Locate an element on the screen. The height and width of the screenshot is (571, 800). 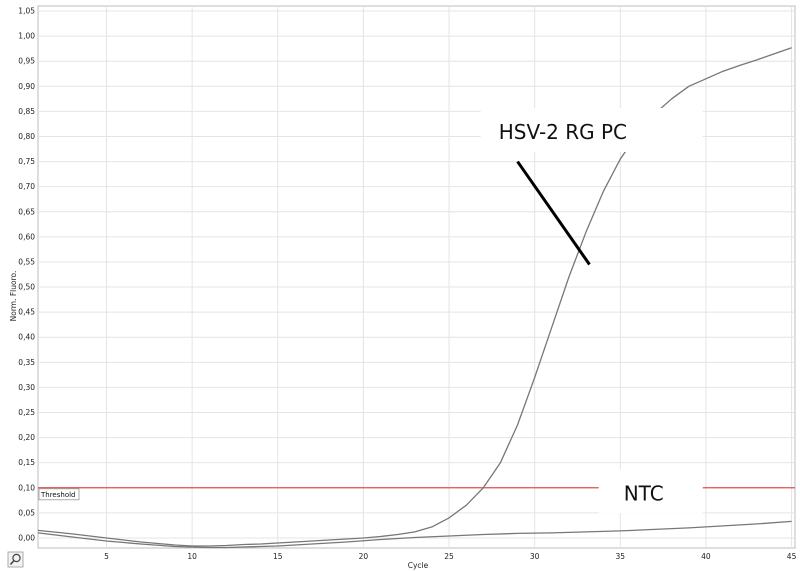
annotation-hsv-background is located at coordinates (591, 129).